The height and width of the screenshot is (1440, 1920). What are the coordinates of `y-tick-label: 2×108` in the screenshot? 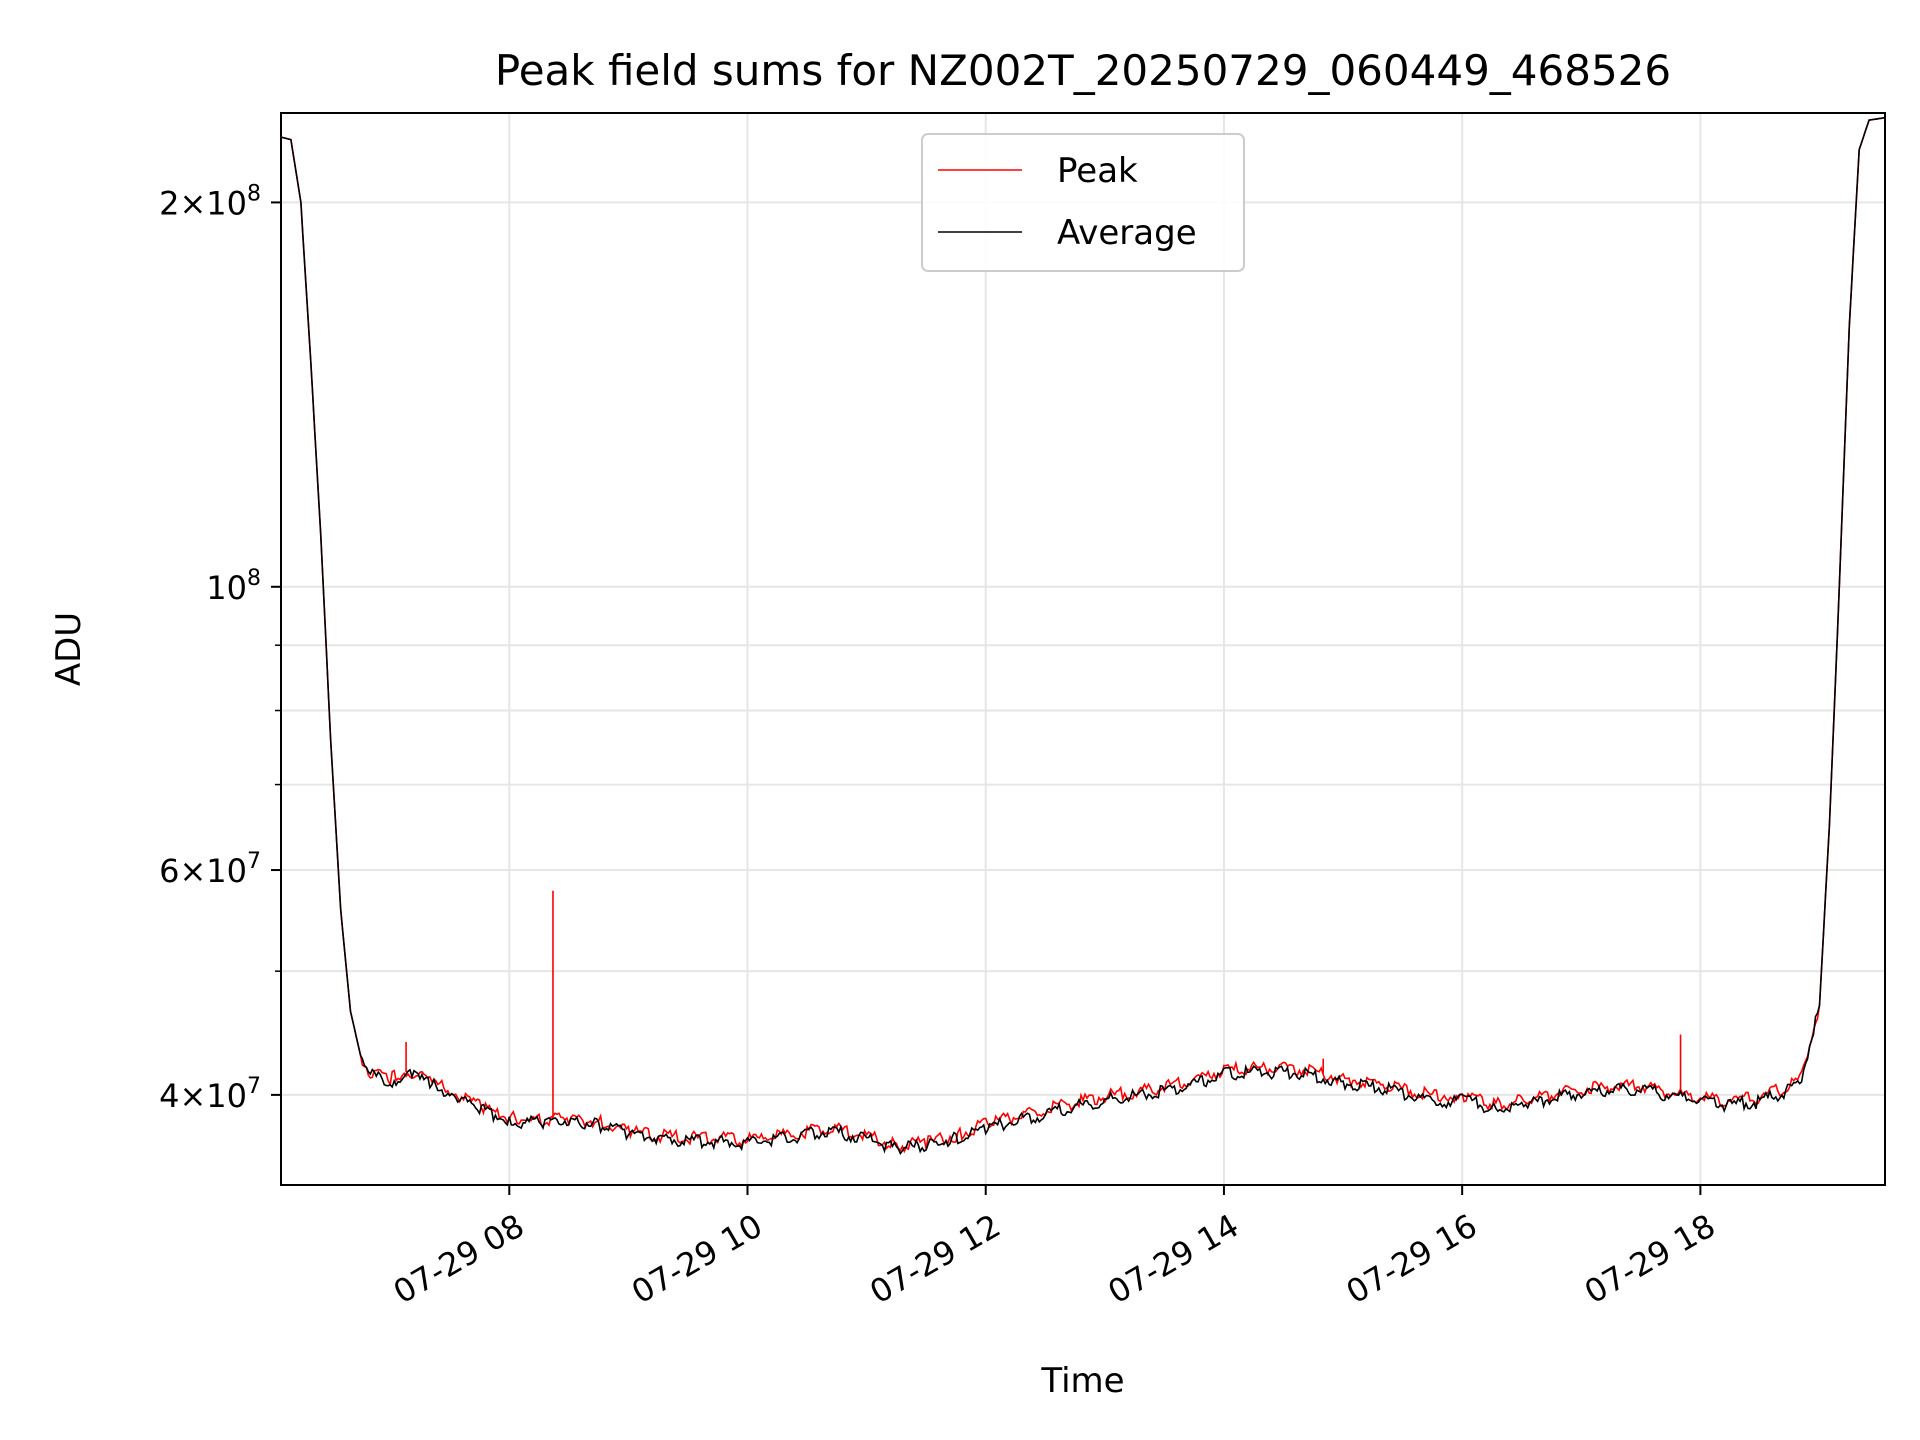 It's located at (210, 201).